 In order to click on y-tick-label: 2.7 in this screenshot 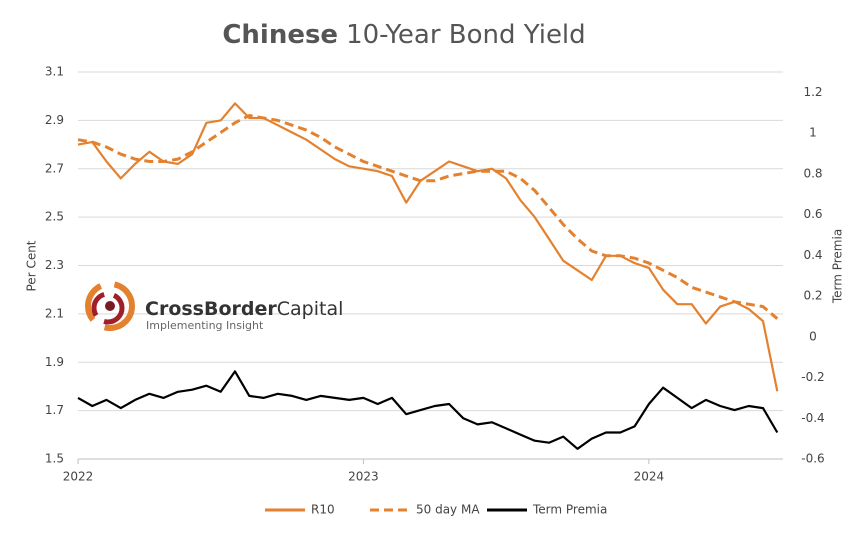, I will do `click(54, 168)`.